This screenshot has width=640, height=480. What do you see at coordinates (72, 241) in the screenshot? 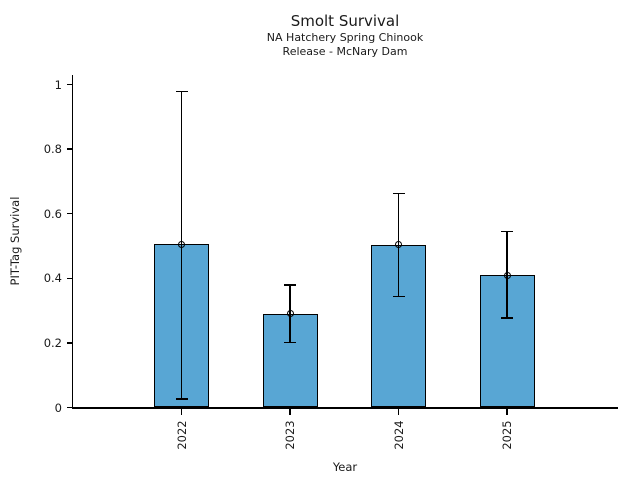
I see `y-axis-line` at bounding box center [72, 241].